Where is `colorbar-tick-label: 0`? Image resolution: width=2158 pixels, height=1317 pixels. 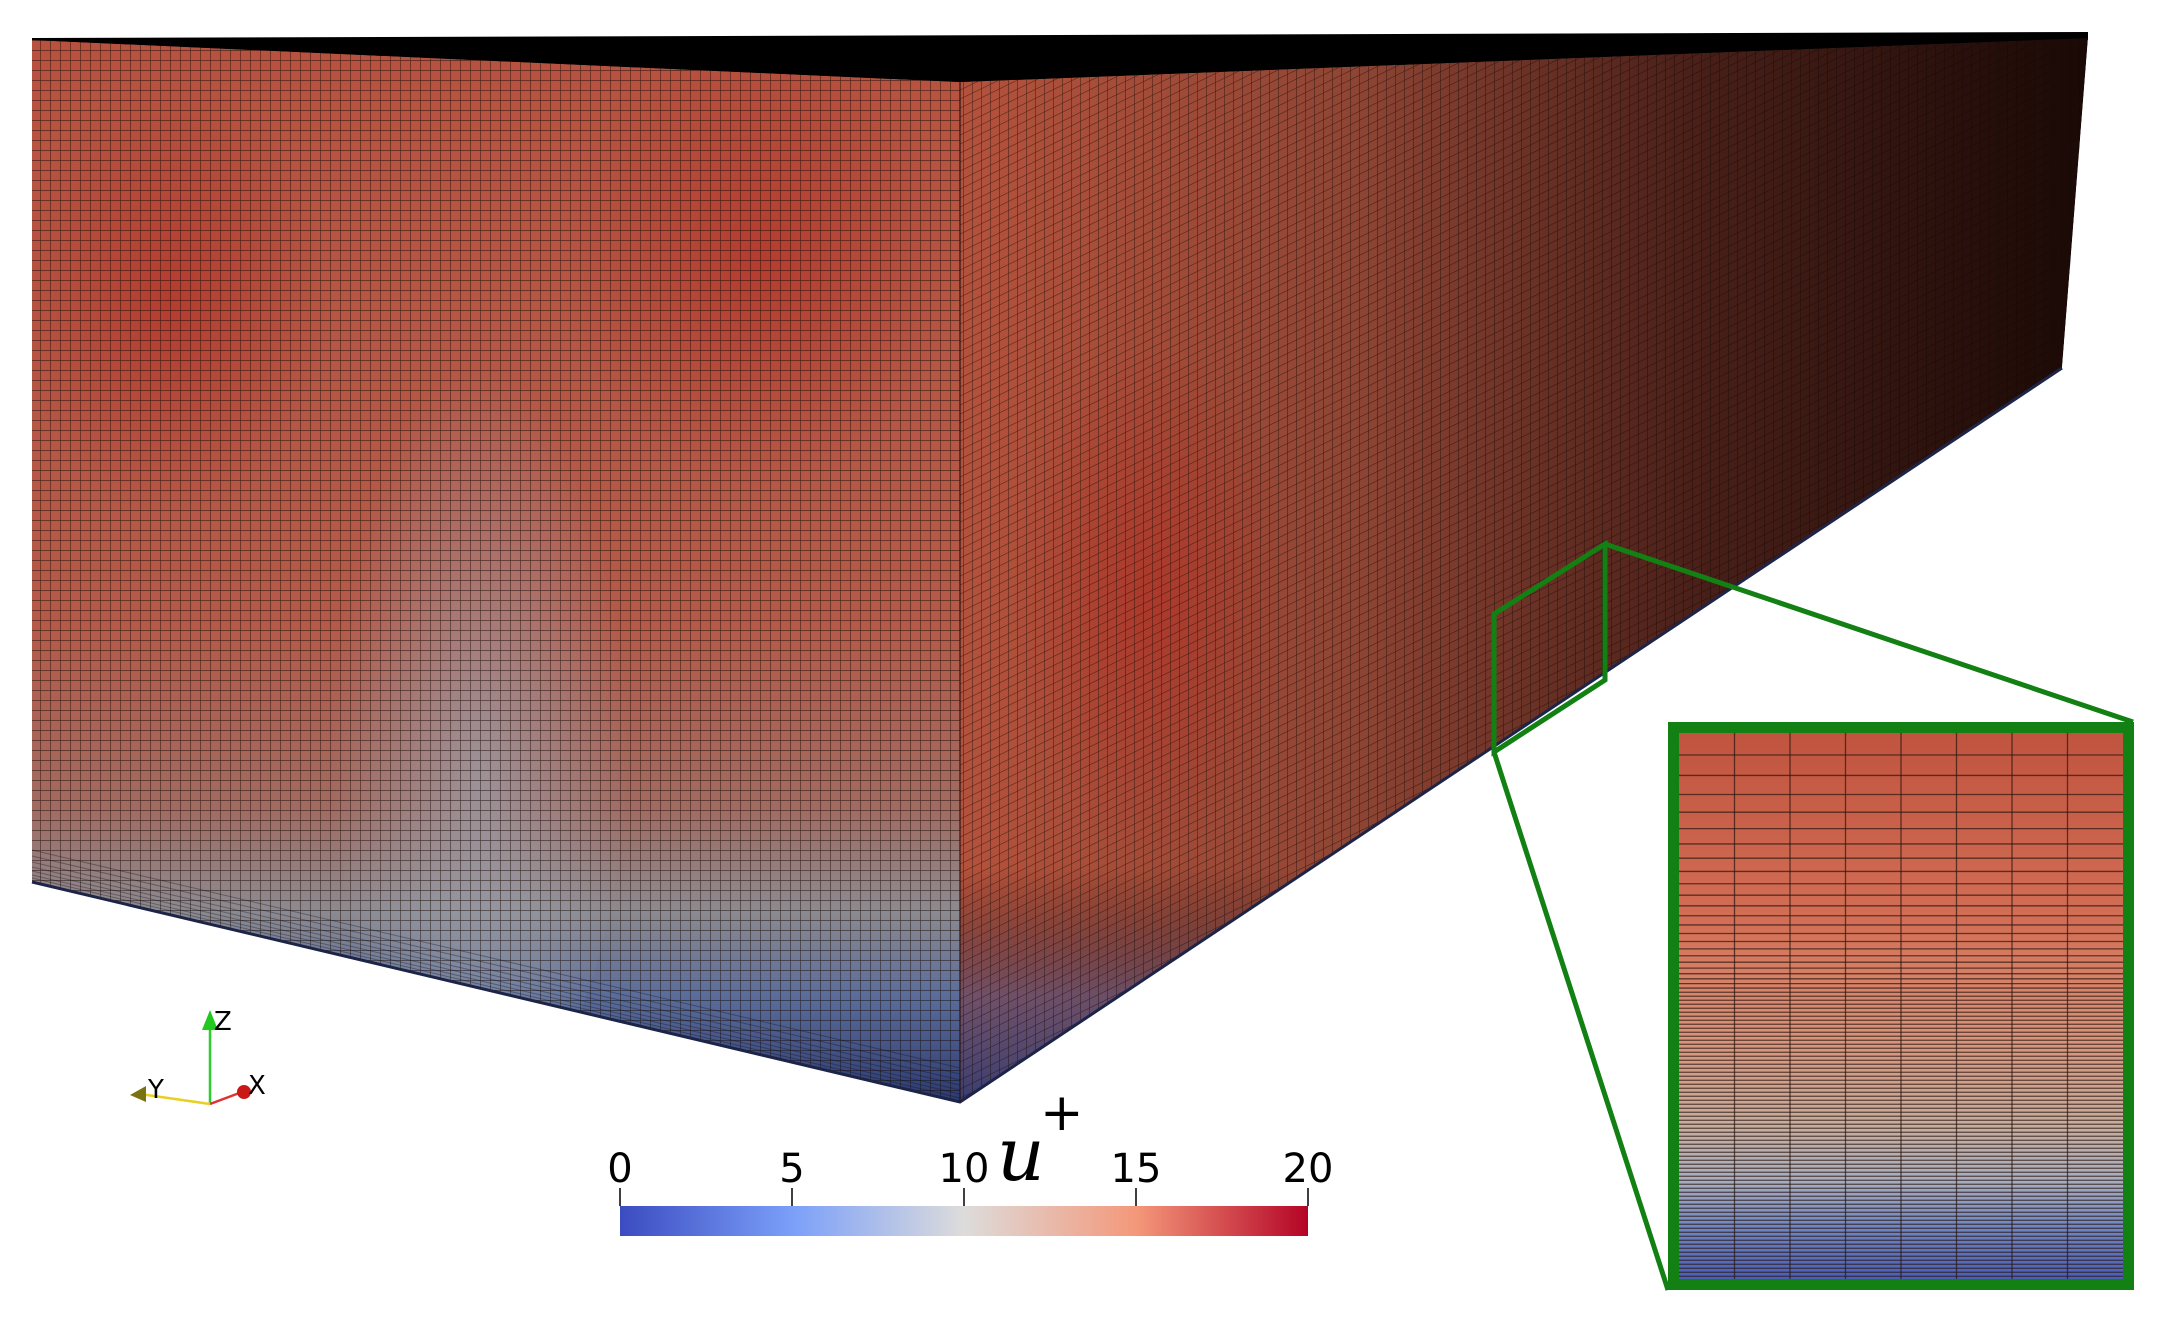
colorbar-tick-label: 0 is located at coordinates (619, 1169).